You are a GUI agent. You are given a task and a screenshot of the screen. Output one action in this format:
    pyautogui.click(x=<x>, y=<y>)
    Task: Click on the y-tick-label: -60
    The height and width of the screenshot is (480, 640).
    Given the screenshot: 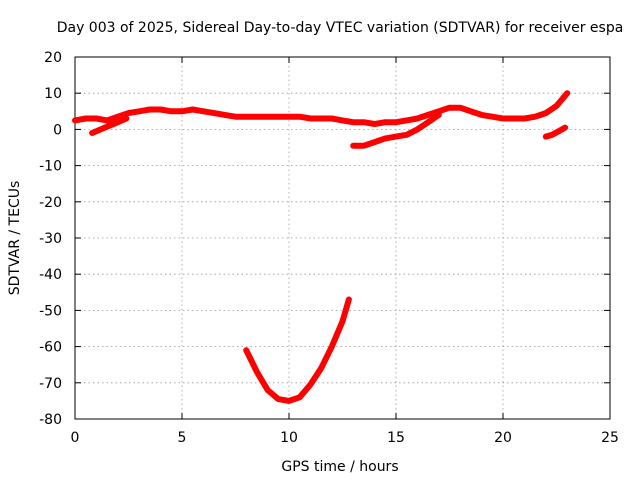 What is the action you would take?
    pyautogui.click(x=50, y=348)
    